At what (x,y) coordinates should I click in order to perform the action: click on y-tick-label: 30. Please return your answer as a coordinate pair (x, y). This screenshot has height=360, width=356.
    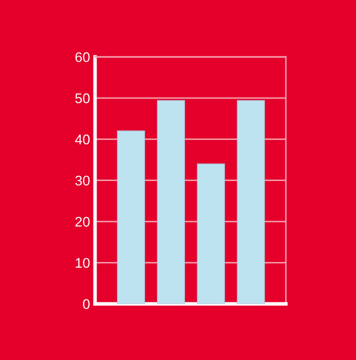
    Looking at the image, I should click on (82, 181).